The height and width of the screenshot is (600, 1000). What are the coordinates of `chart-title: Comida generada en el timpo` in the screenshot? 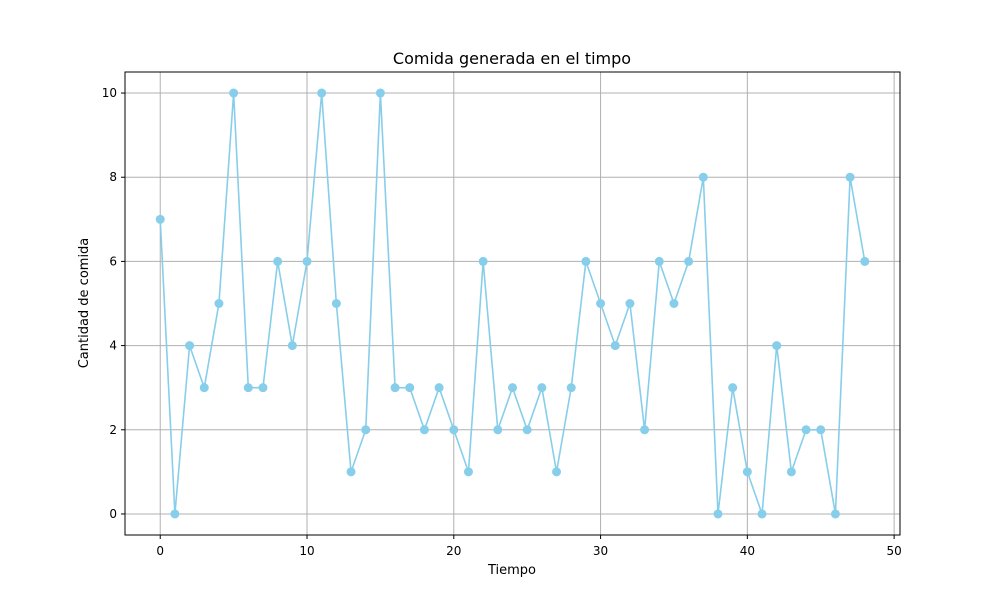 It's located at (512, 58).